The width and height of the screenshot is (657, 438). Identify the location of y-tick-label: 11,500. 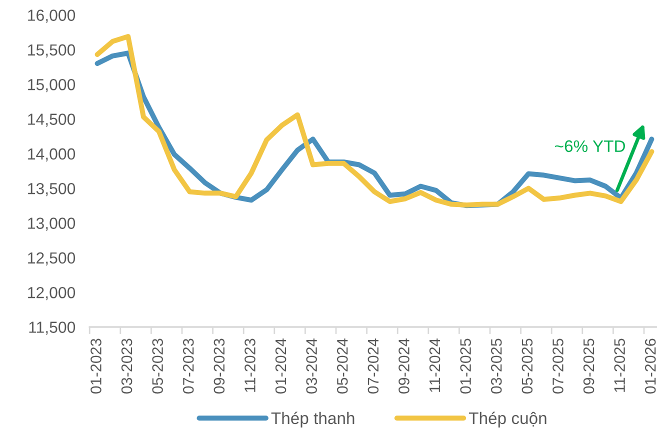
(52, 328).